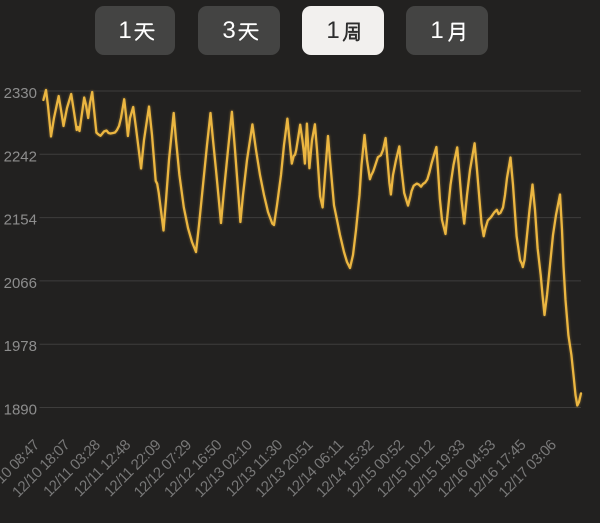 The height and width of the screenshot is (523, 600). I want to click on svg-text: 2330, so click(20, 93).